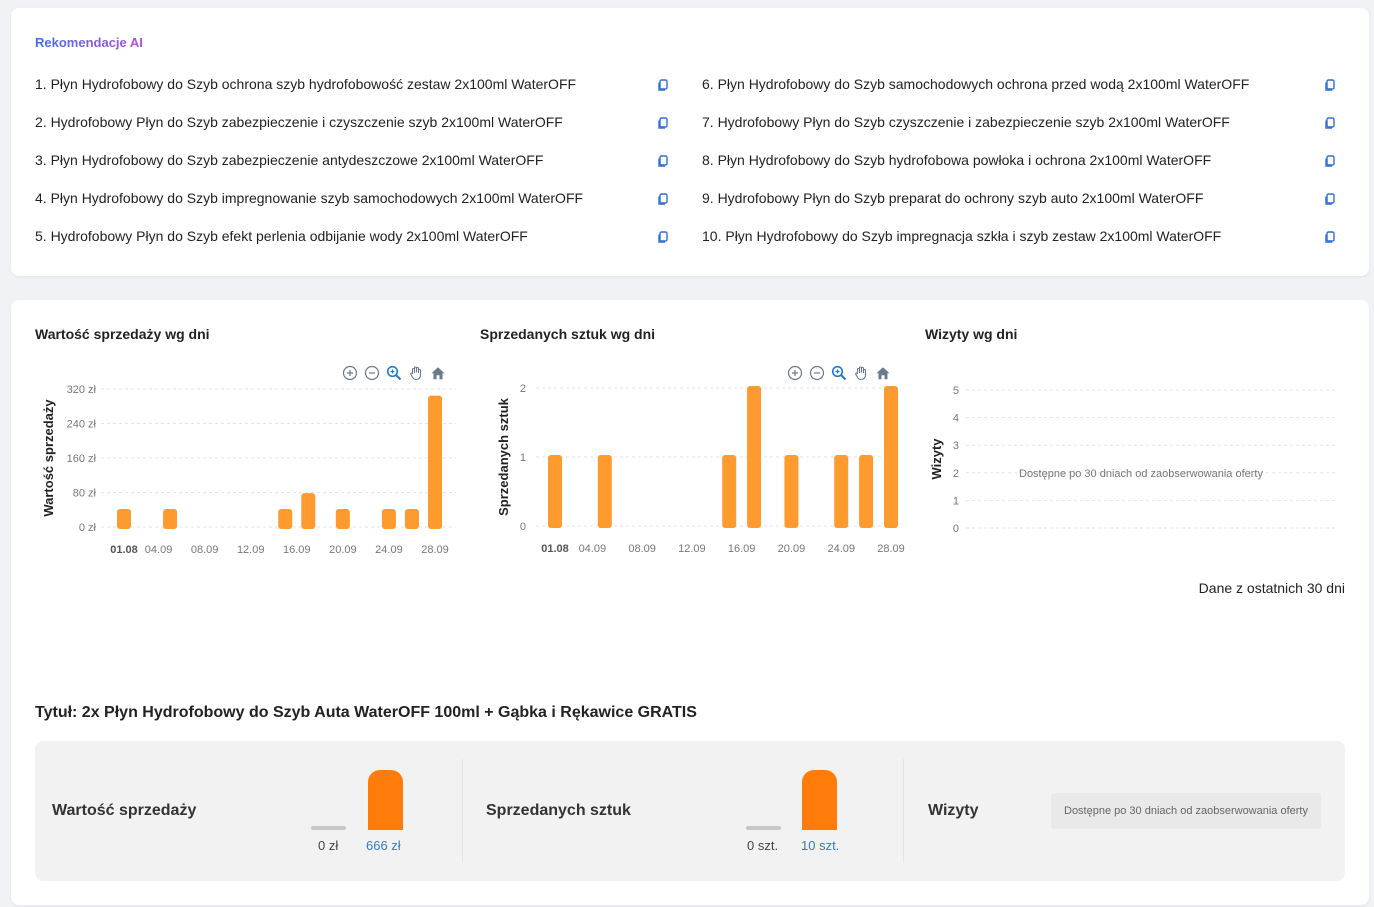 The width and height of the screenshot is (1374, 907). Describe the element at coordinates (328, 828) in the screenshot. I see `previous-sales-bar` at that location.